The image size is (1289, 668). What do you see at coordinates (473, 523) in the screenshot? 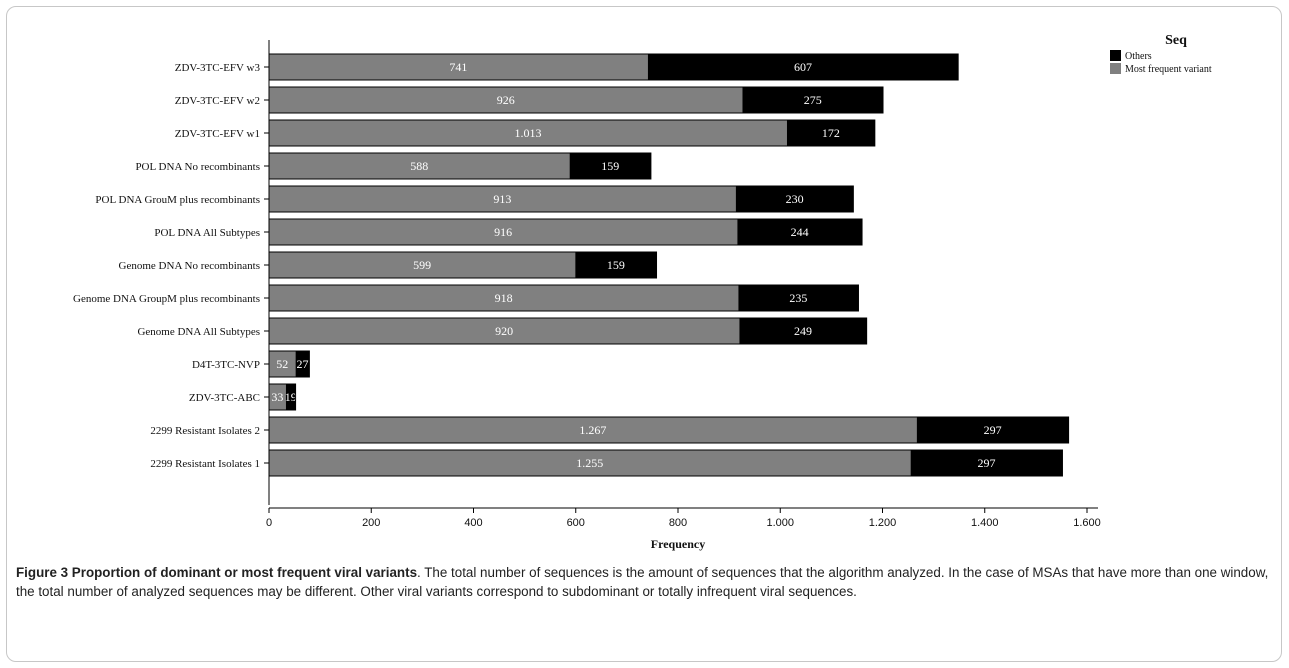
I see `x-tick-label: 400` at bounding box center [473, 523].